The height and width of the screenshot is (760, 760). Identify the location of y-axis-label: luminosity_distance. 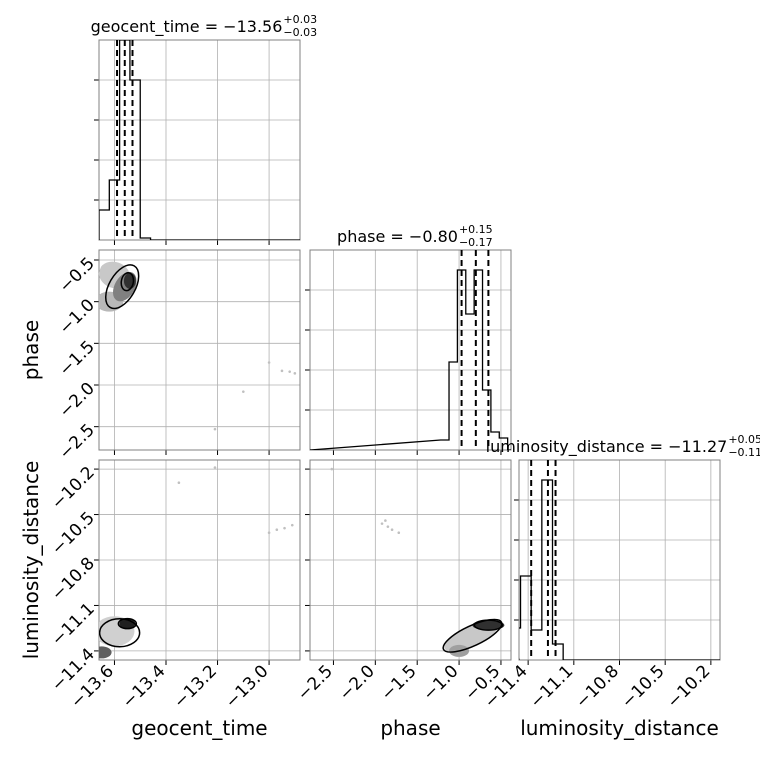
(31, 560).